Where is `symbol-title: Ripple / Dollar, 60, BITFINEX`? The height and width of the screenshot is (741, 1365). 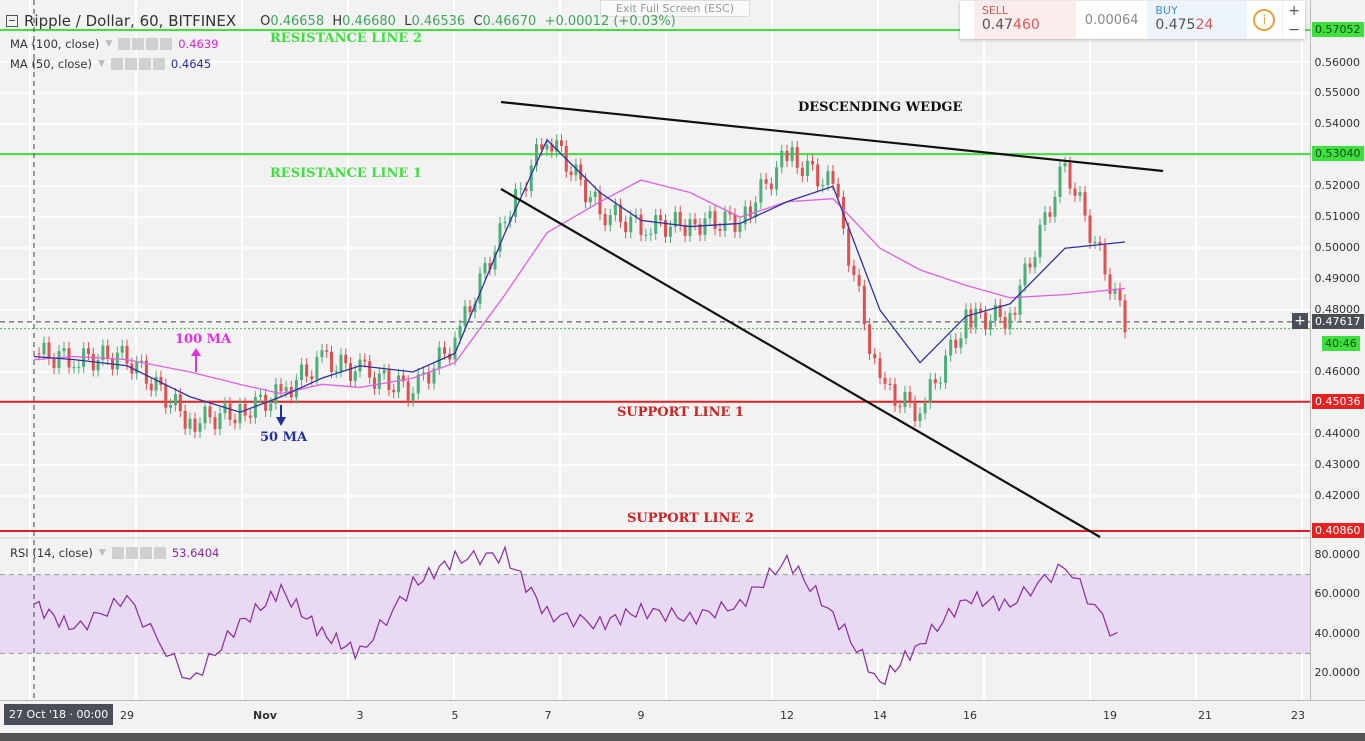
symbol-title: Ripple / Dollar, 60, BITFINEX is located at coordinates (130, 21).